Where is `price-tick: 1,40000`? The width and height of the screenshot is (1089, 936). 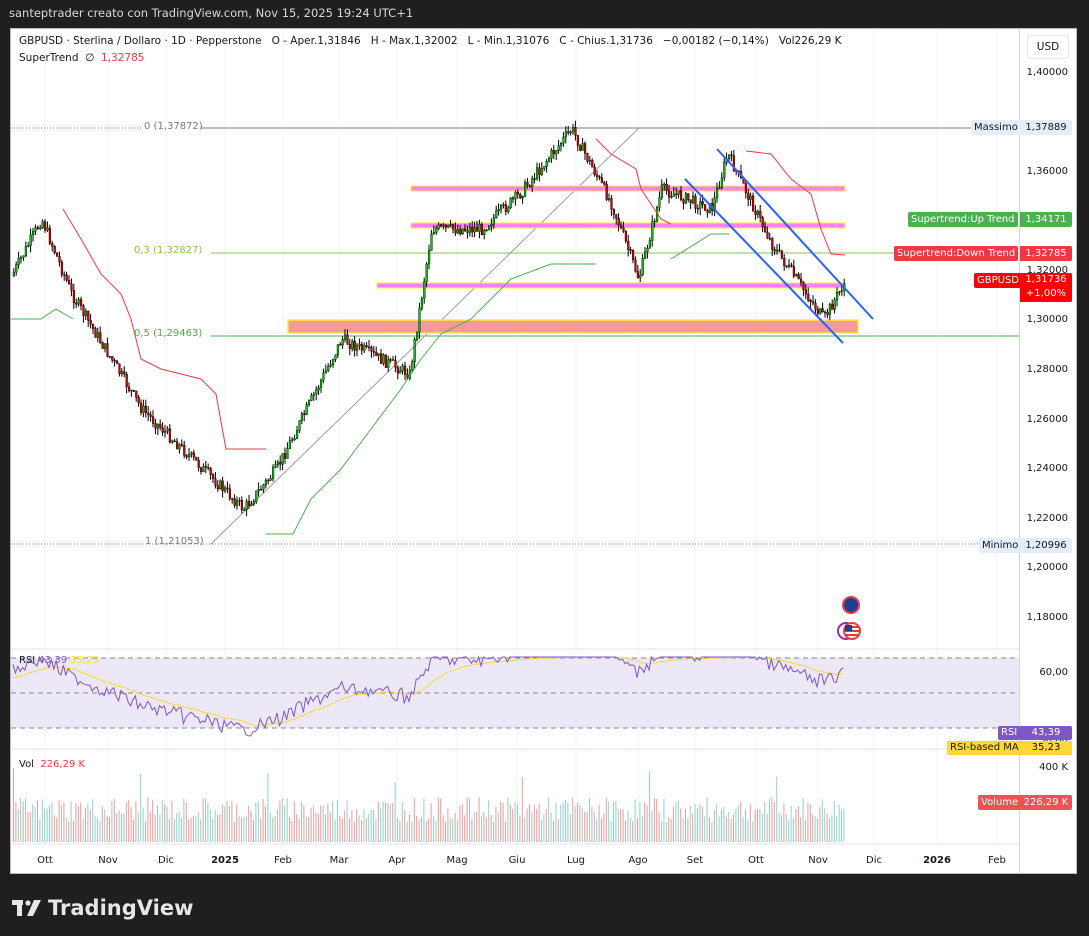
price-tick: 1,40000 is located at coordinates (1047, 72).